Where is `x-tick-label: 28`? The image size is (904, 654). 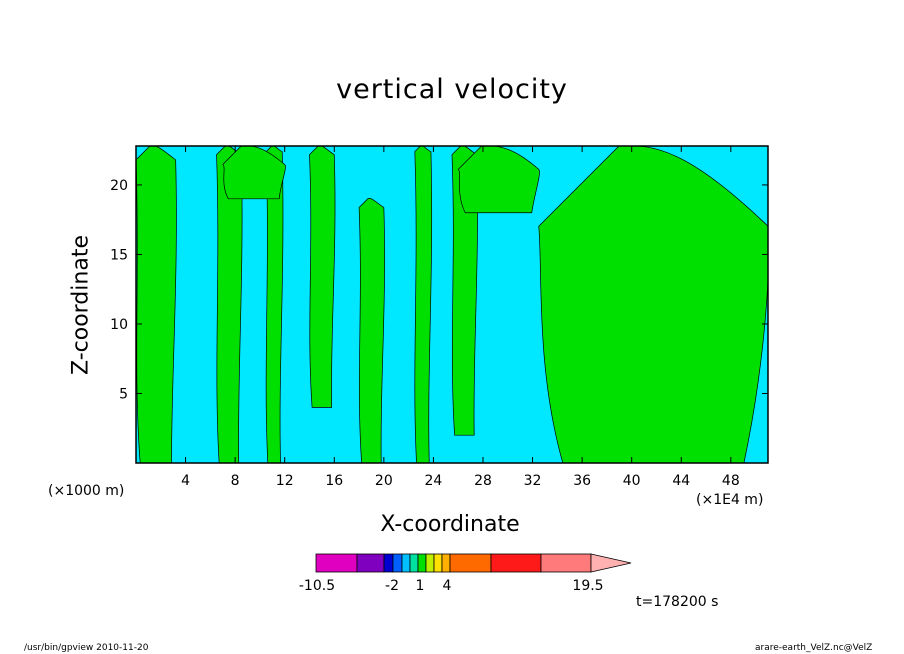
x-tick-label: 28 is located at coordinates (483, 481).